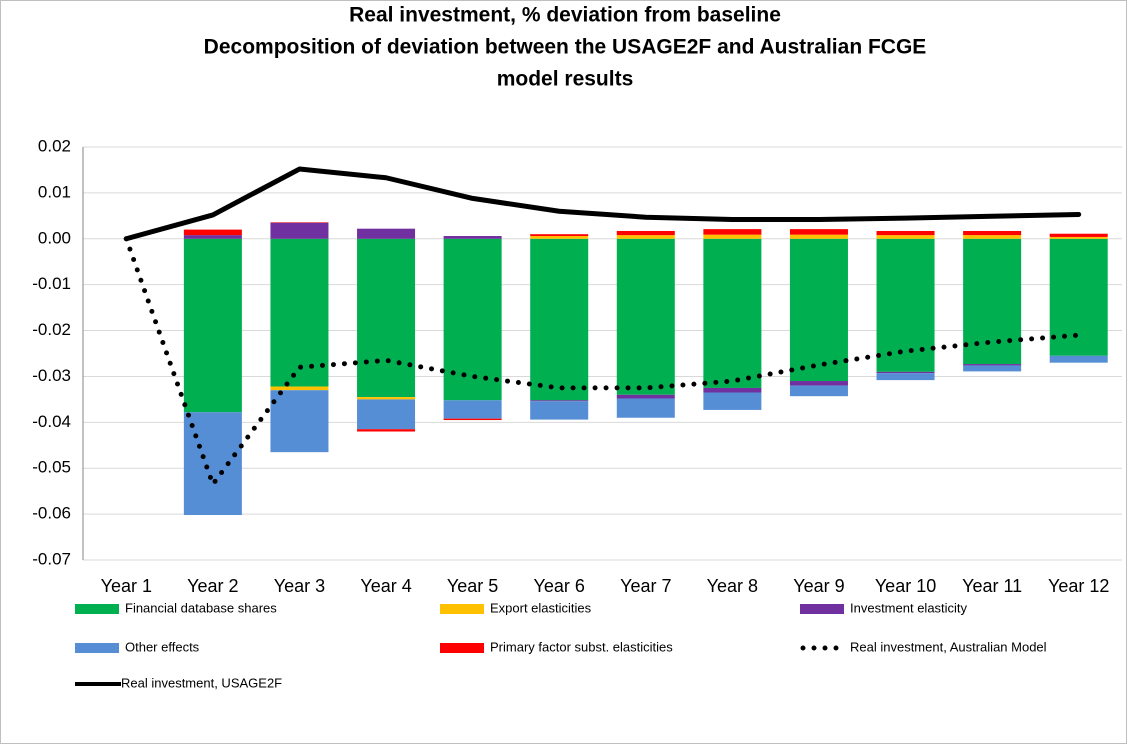 The height and width of the screenshot is (744, 1127). I want to click on x-tick-label: Year 3, so click(299, 586).